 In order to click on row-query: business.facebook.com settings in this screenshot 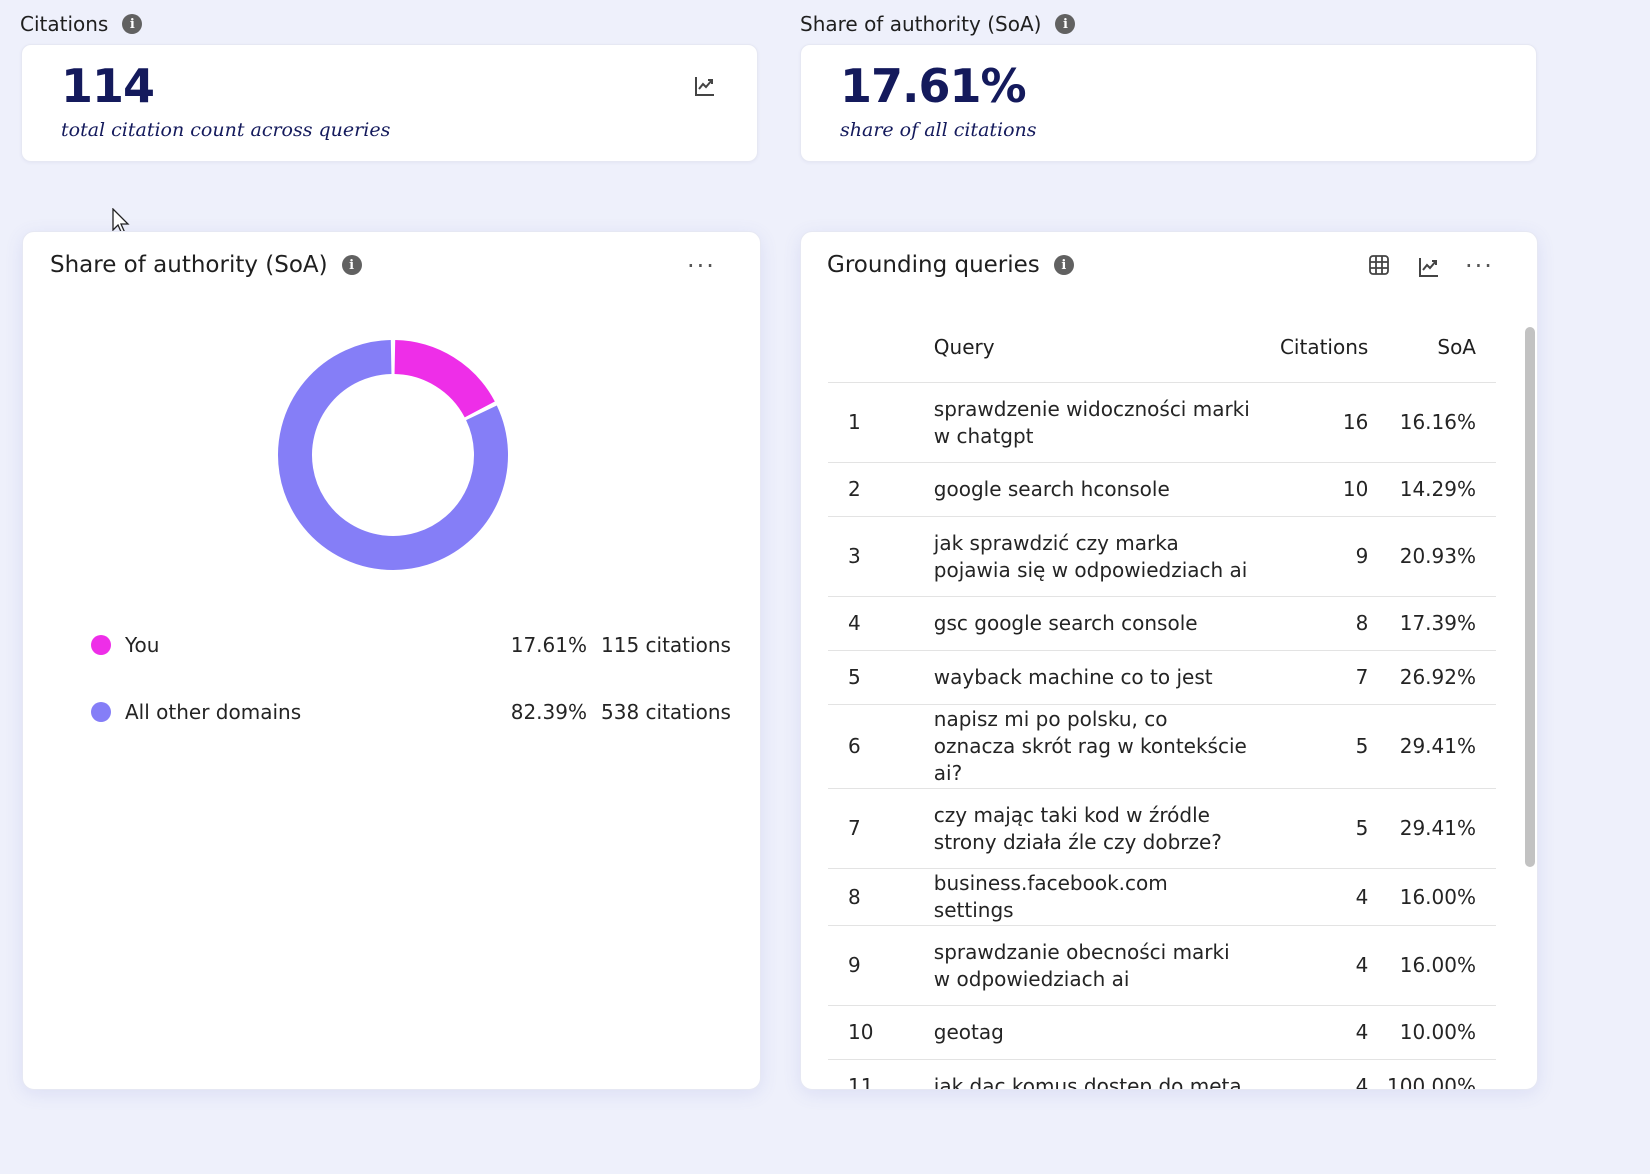, I will do `click(1092, 897)`.